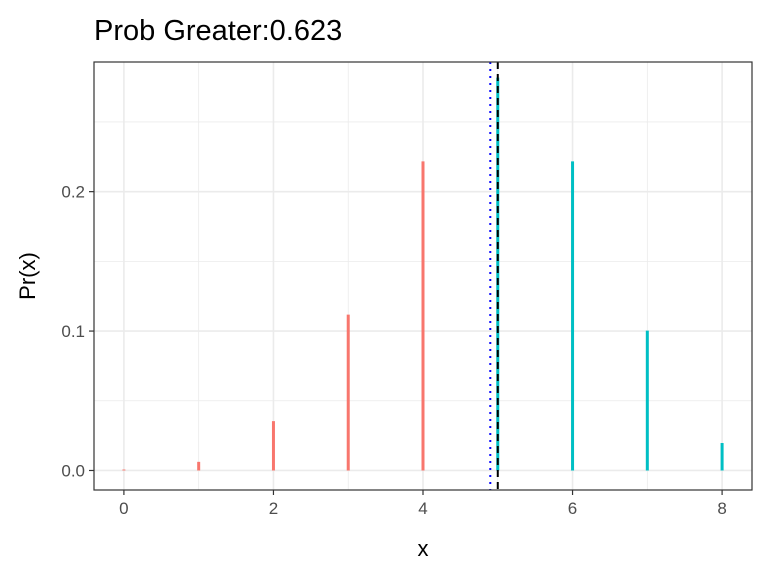 The image size is (768, 581). Describe the element at coordinates (218, 31) in the screenshot. I see `chart-title: Prob Greater:0.623` at that location.